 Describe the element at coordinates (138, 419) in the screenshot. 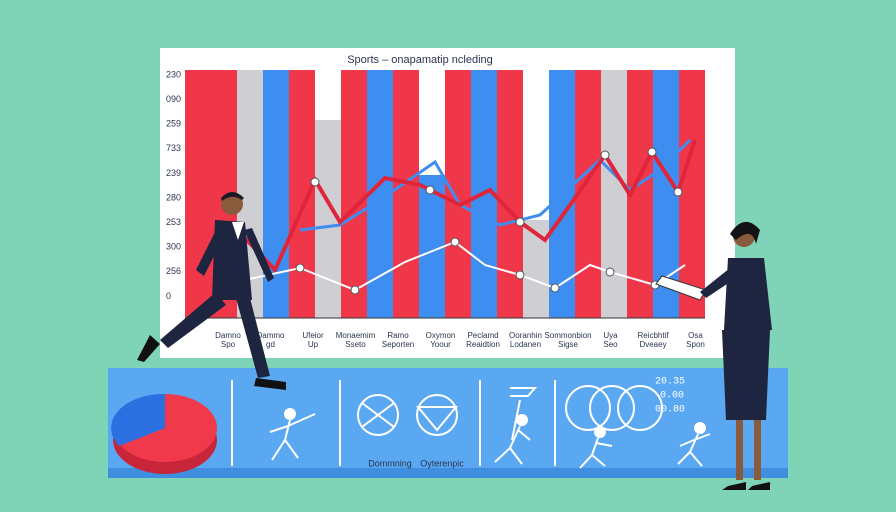

I see `pie-slice` at that location.